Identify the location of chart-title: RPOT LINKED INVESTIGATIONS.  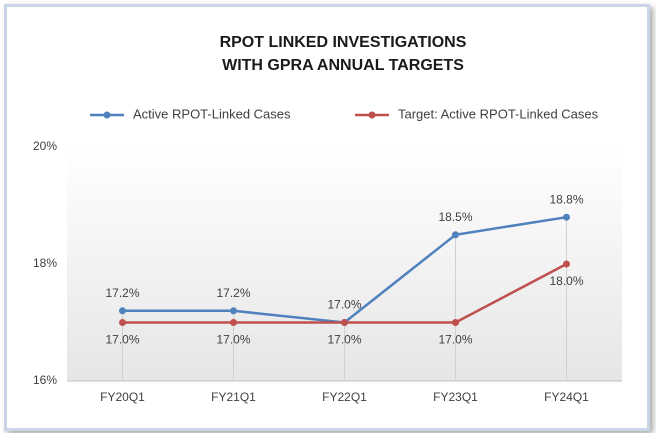
(343, 42).